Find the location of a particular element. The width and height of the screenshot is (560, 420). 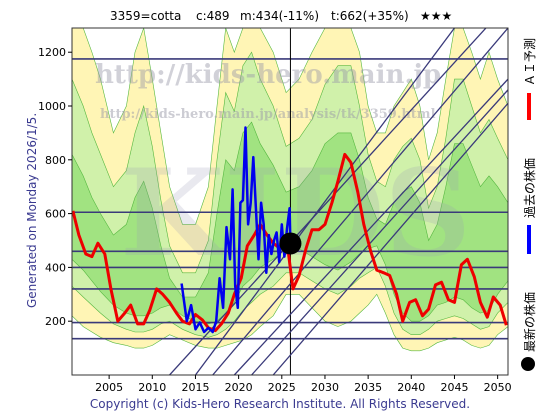

y-tick-label: 200 is located at coordinates (55, 321).